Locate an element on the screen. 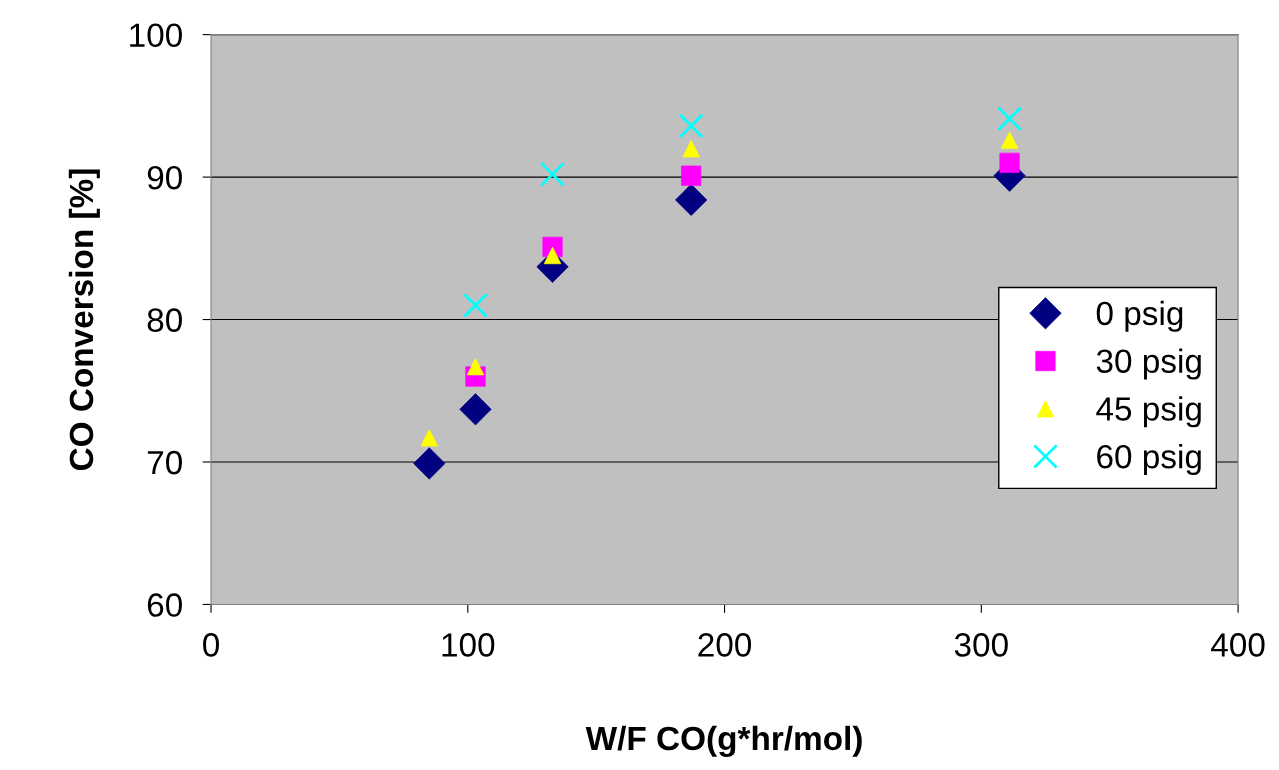 The image size is (1279, 770). x-tick-label: 400 is located at coordinates (1238, 645).